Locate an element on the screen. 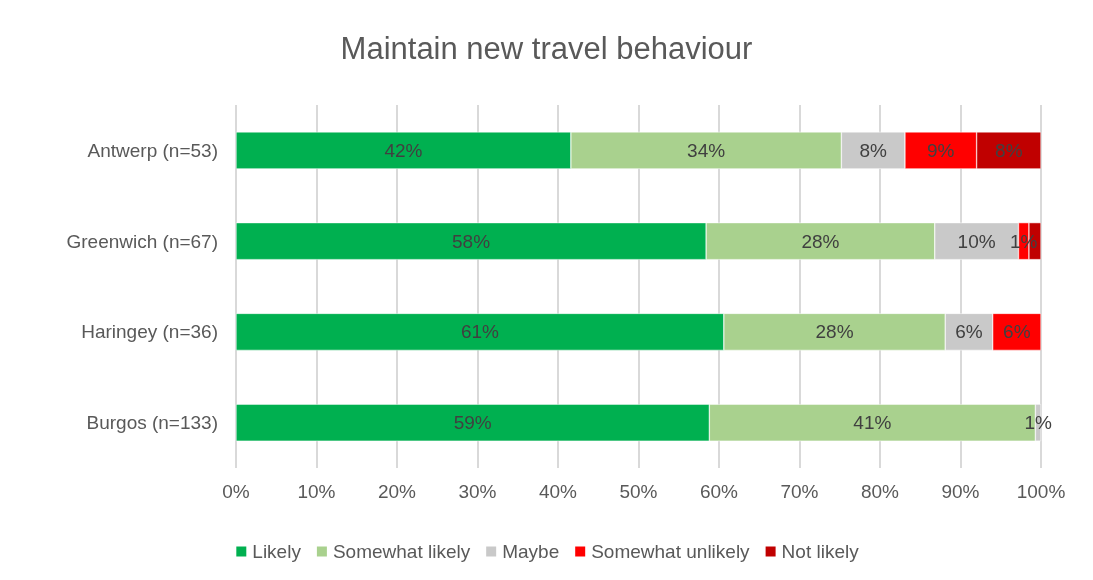 This screenshot has width=1093, height=580. legend-label: Likely is located at coordinates (277, 551).